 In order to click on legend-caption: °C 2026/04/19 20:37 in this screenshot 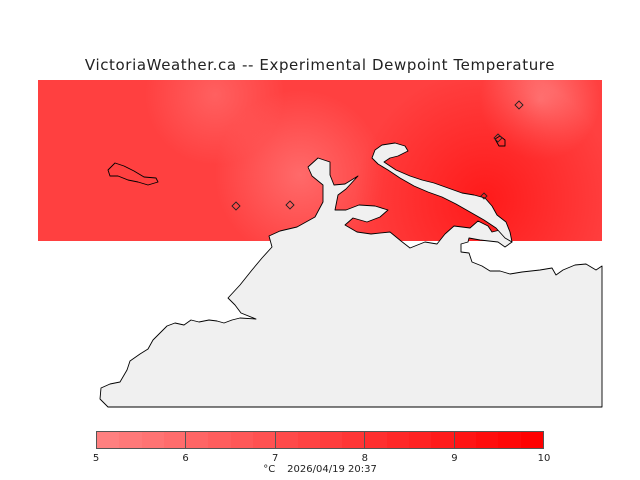, I will do `click(320, 469)`.